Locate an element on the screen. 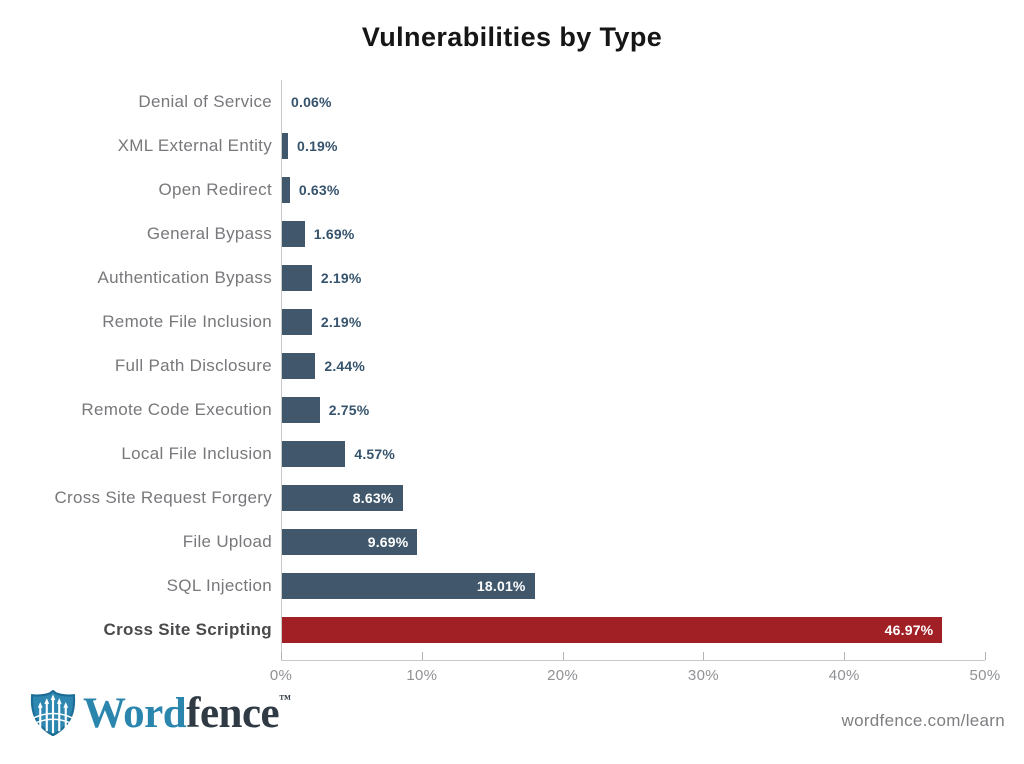 This screenshot has width=1024, height=764. value-label: 0.06% is located at coordinates (311, 102).